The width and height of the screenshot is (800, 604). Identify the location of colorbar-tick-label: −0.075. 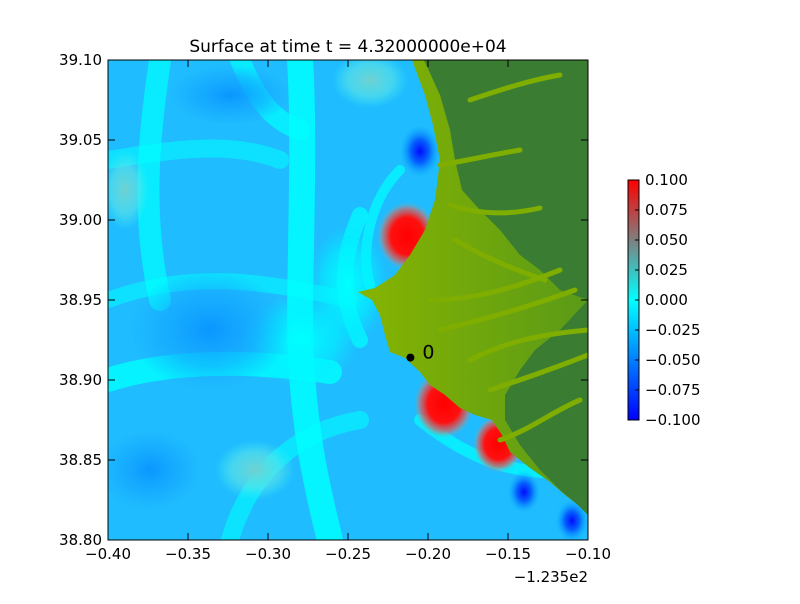
(673, 390).